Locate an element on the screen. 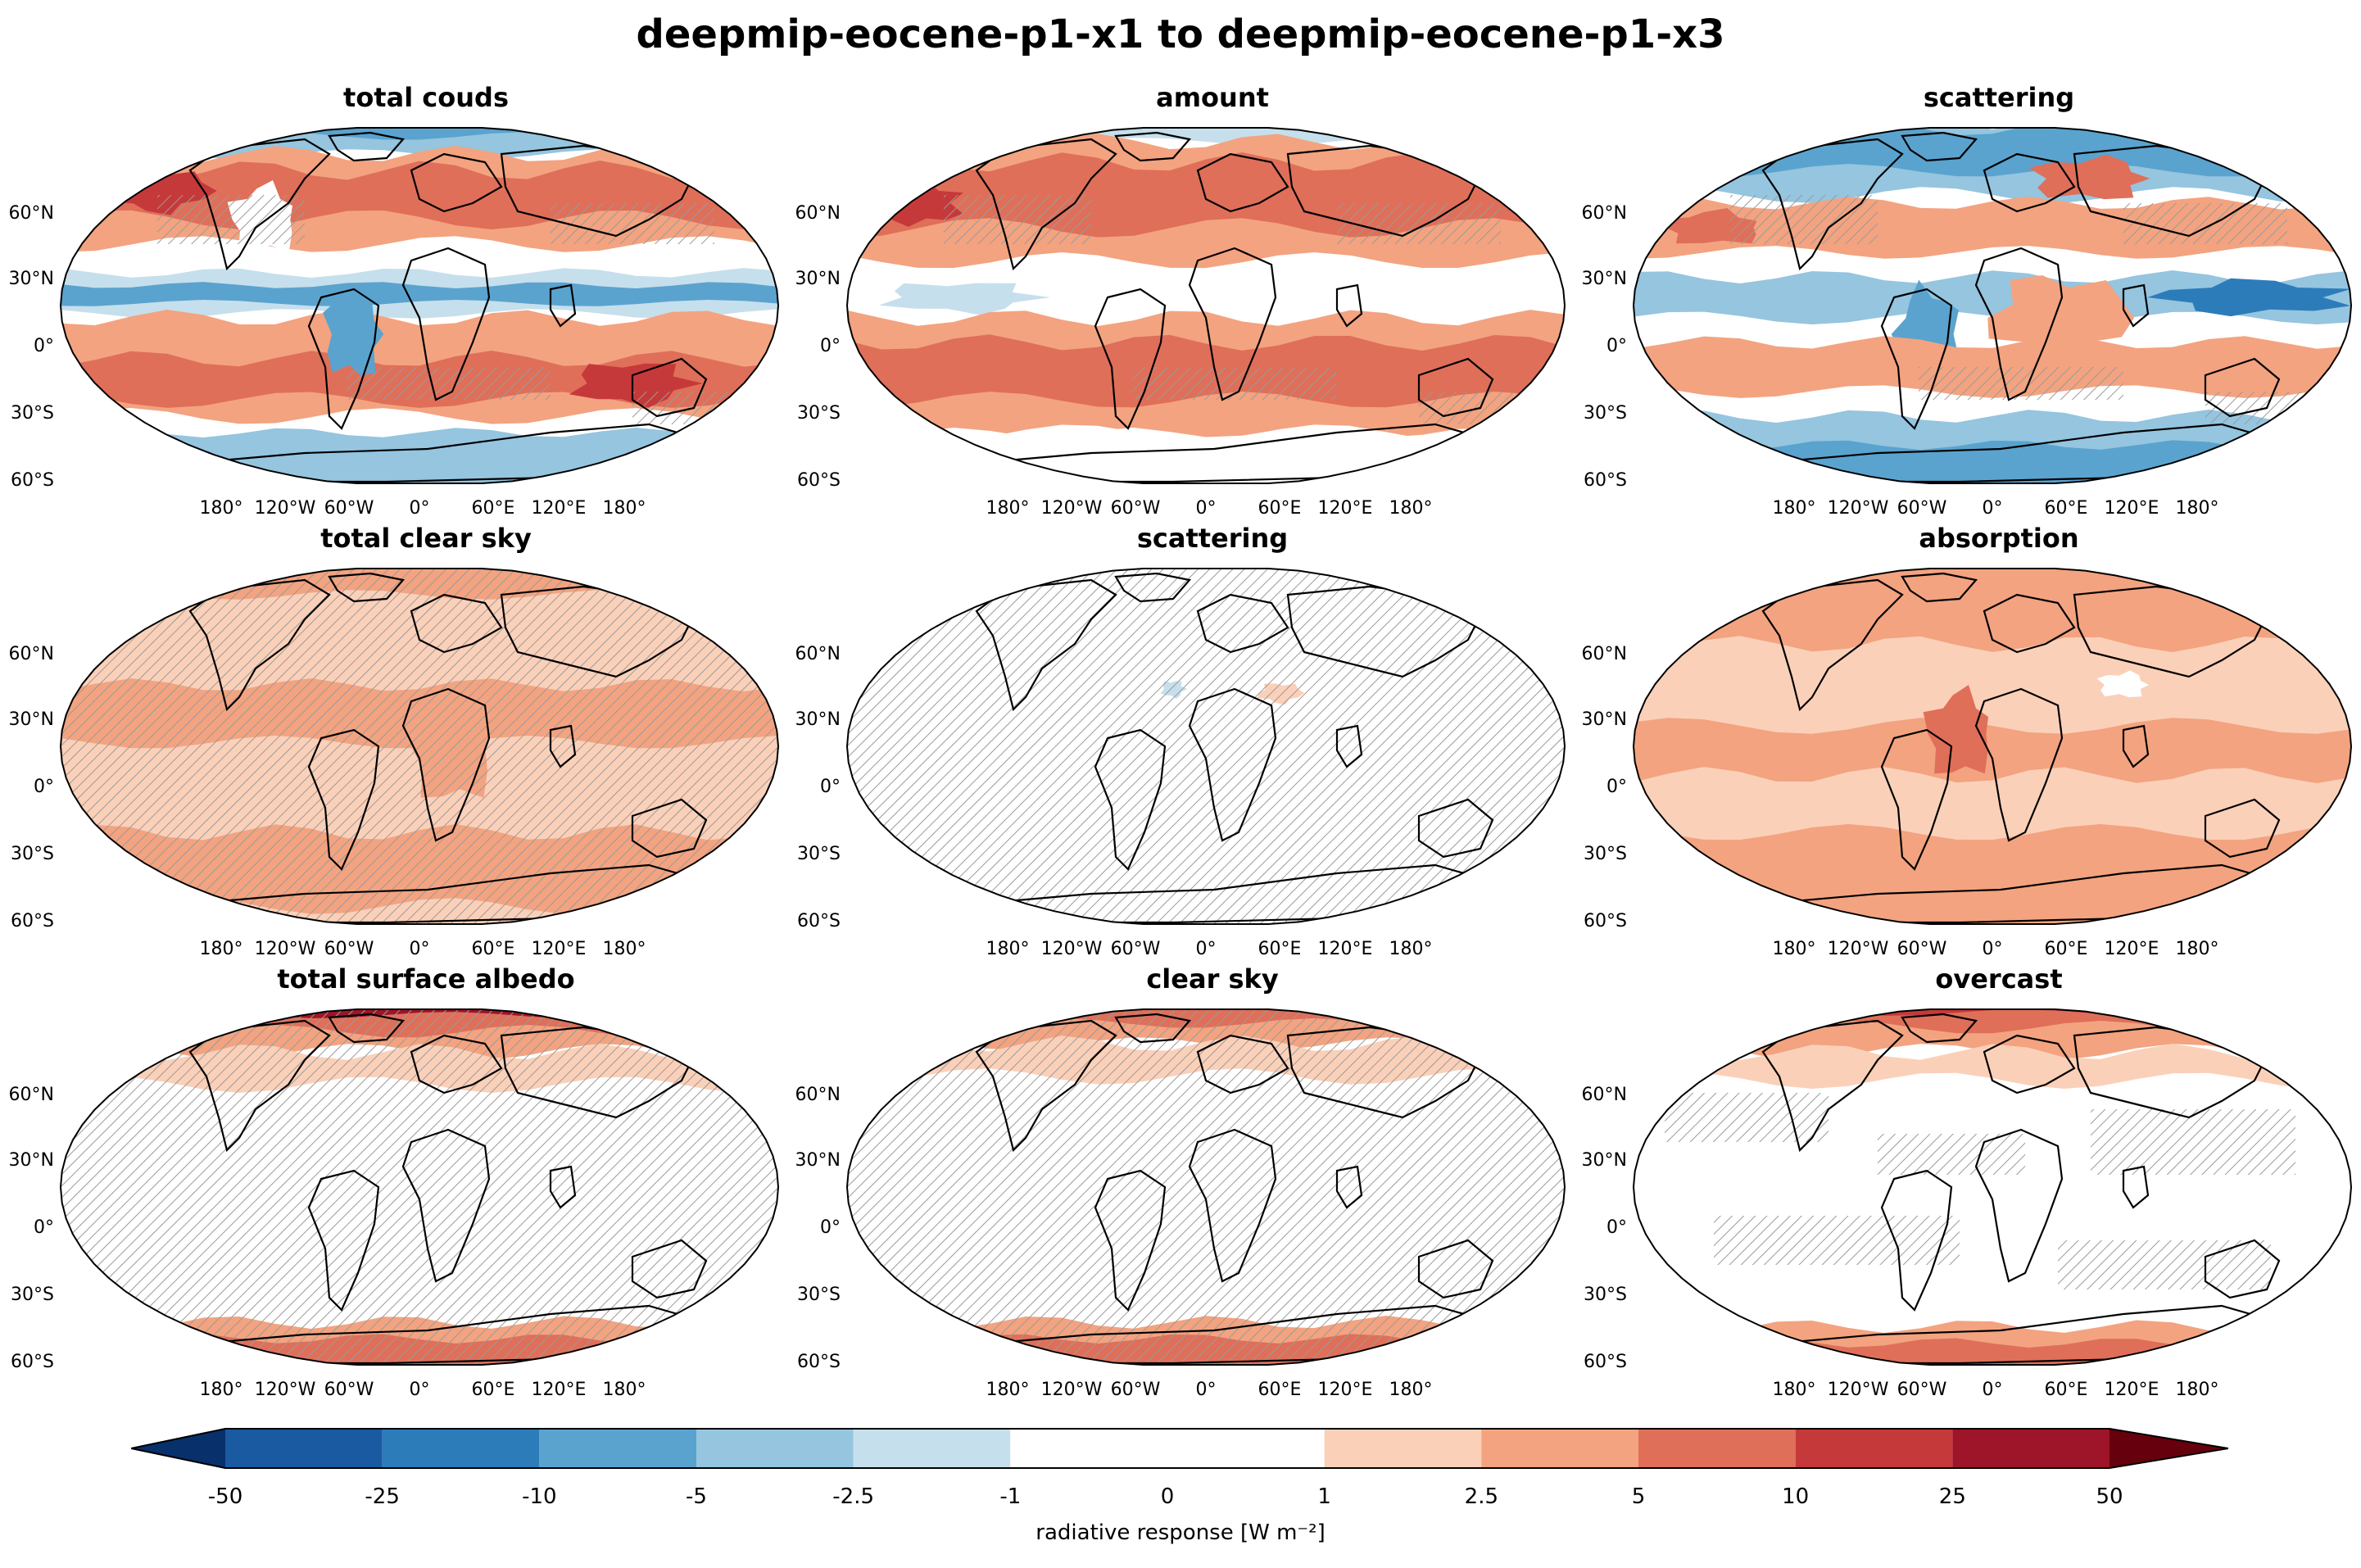  panel-title: total clear sky is located at coordinates (426, 538).